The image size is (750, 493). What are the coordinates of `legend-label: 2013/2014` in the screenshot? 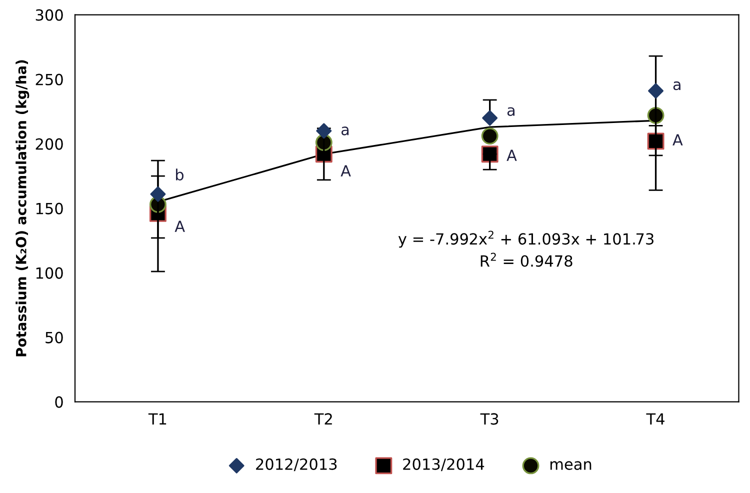 It's located at (443, 465).